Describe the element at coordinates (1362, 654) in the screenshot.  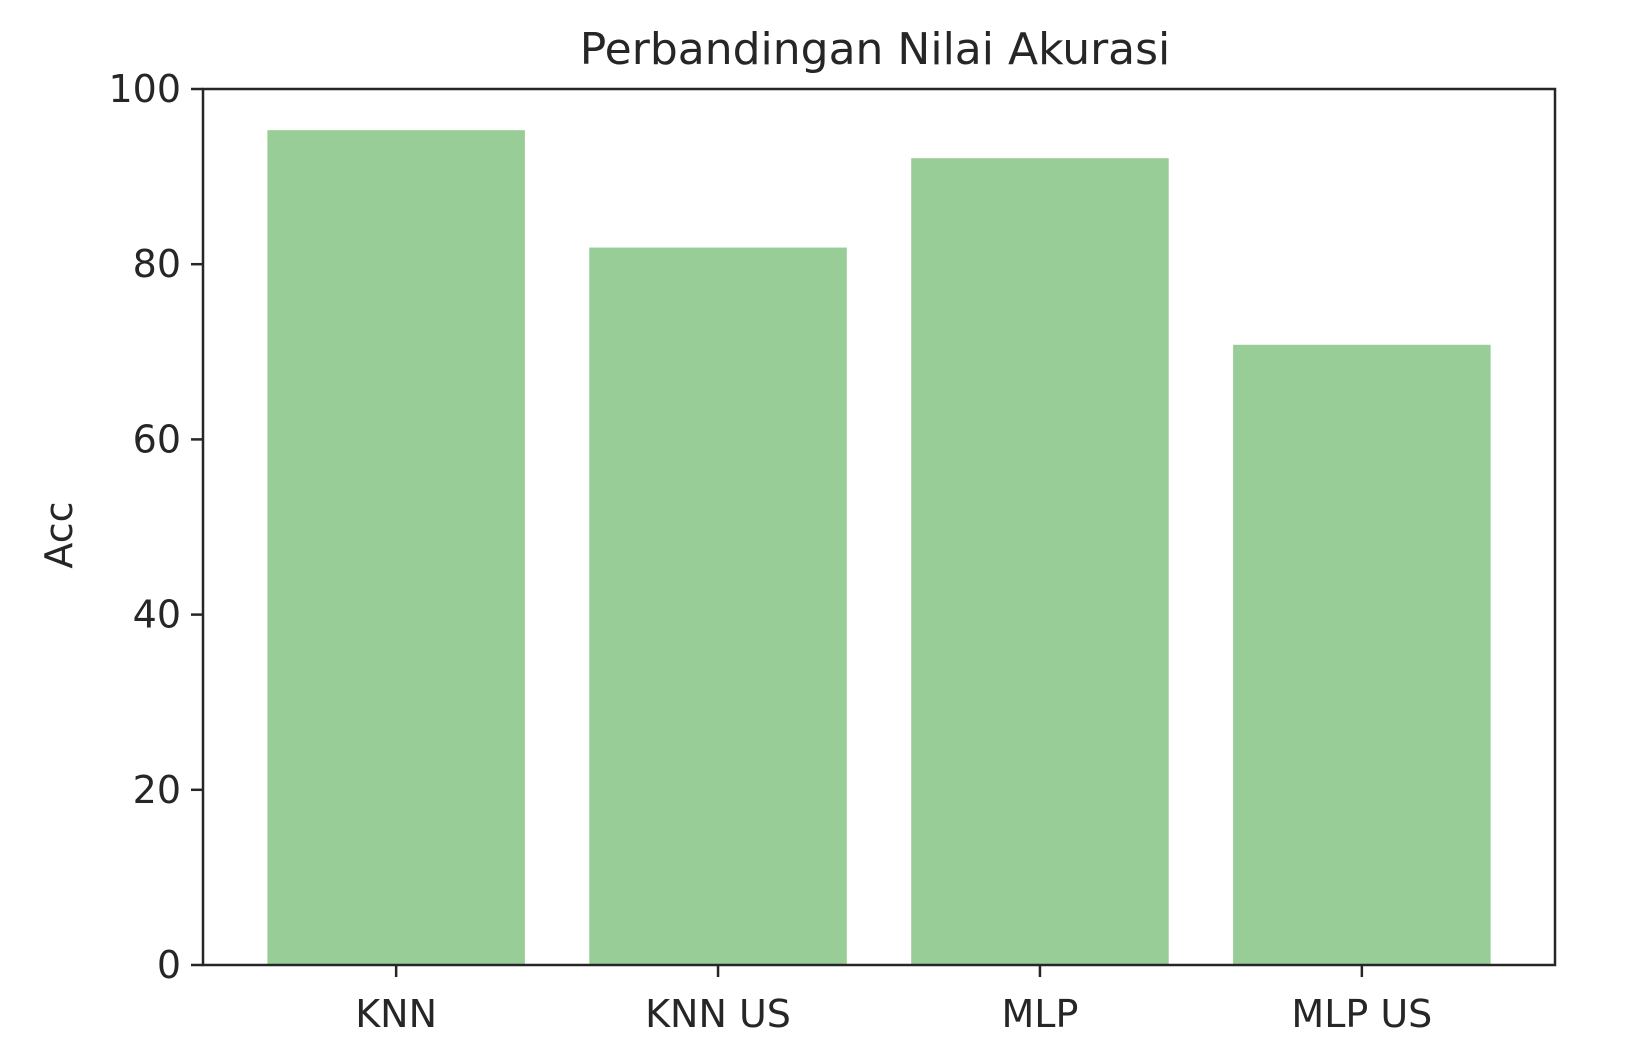
I see `bar-mlp-us` at that location.